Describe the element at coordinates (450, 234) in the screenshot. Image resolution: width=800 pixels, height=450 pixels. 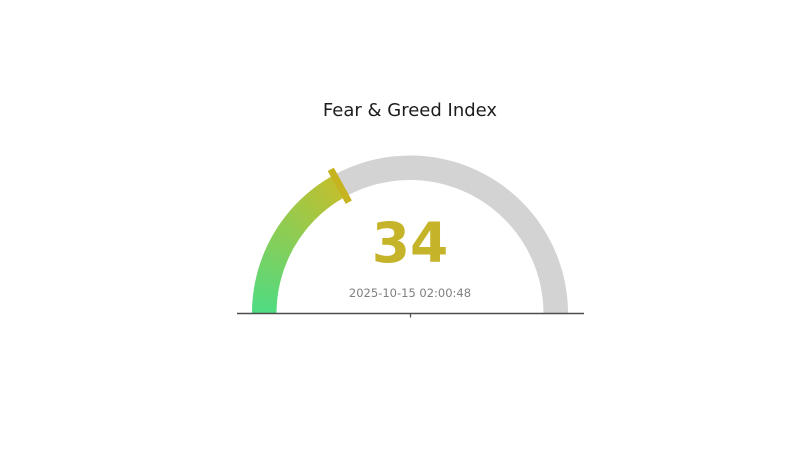
I see `gauge-track-arc` at that location.